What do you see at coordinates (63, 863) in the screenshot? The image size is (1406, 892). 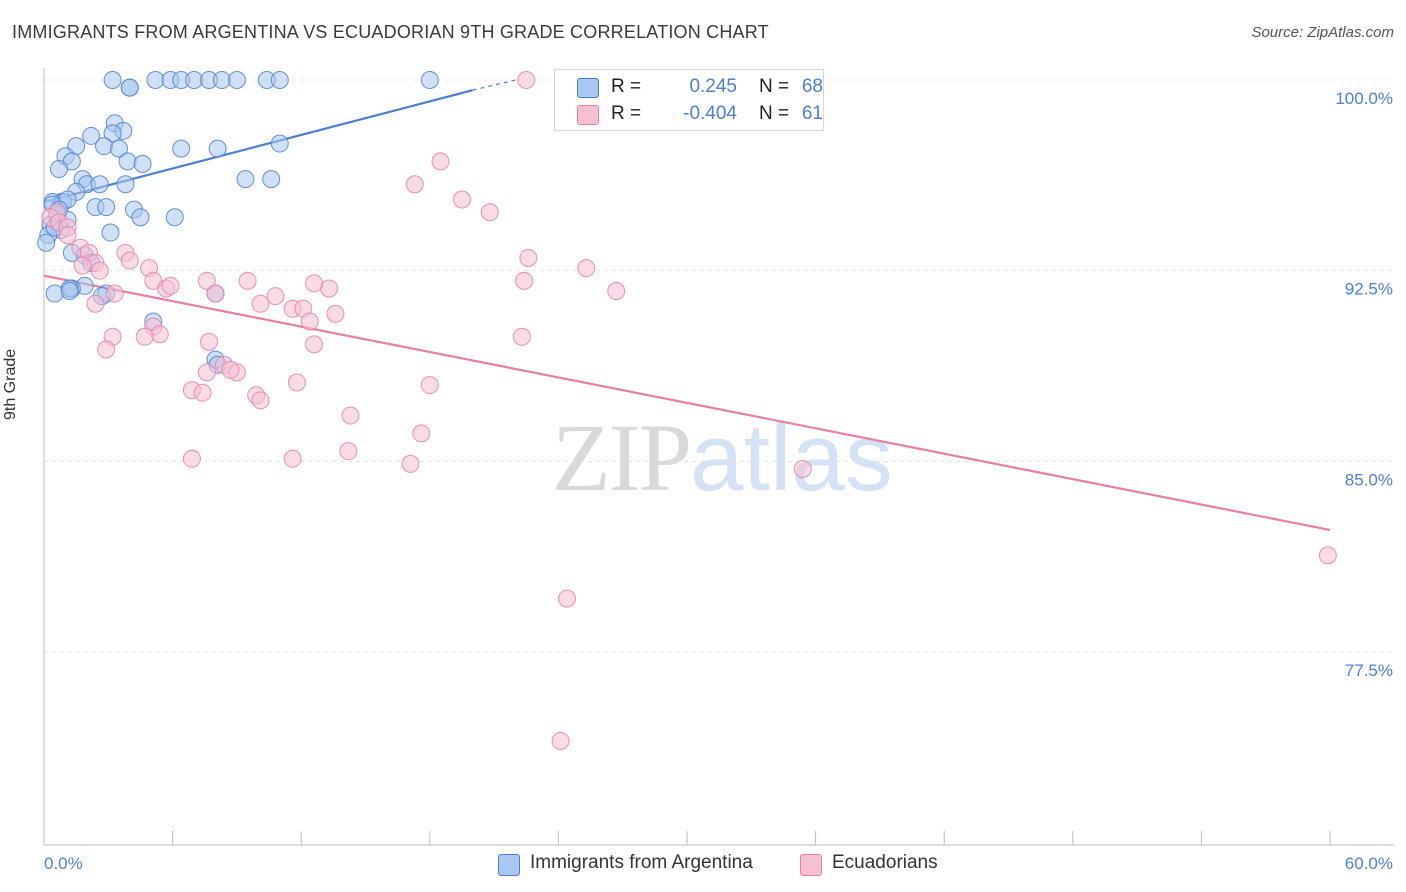 I see `x-tick-label: 0.0%` at bounding box center [63, 863].